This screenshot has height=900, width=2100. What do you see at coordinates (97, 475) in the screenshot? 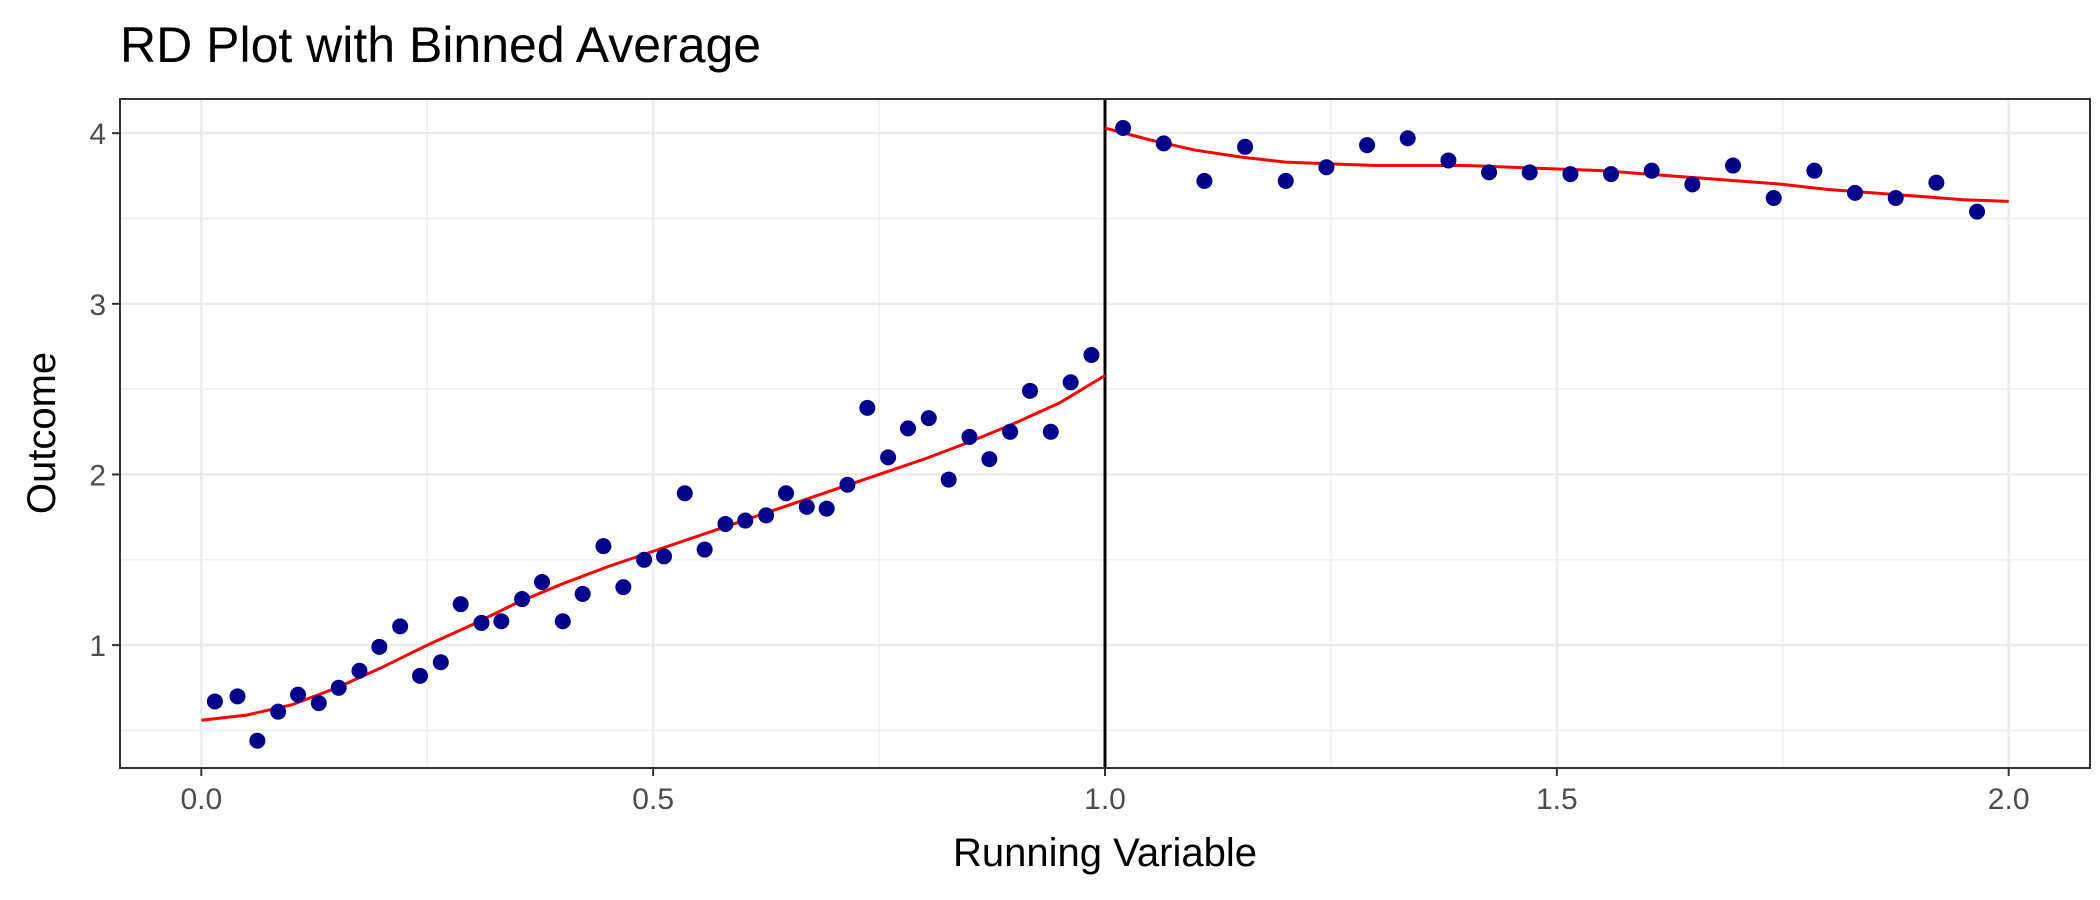
I see `y-tick-label: 2` at bounding box center [97, 475].